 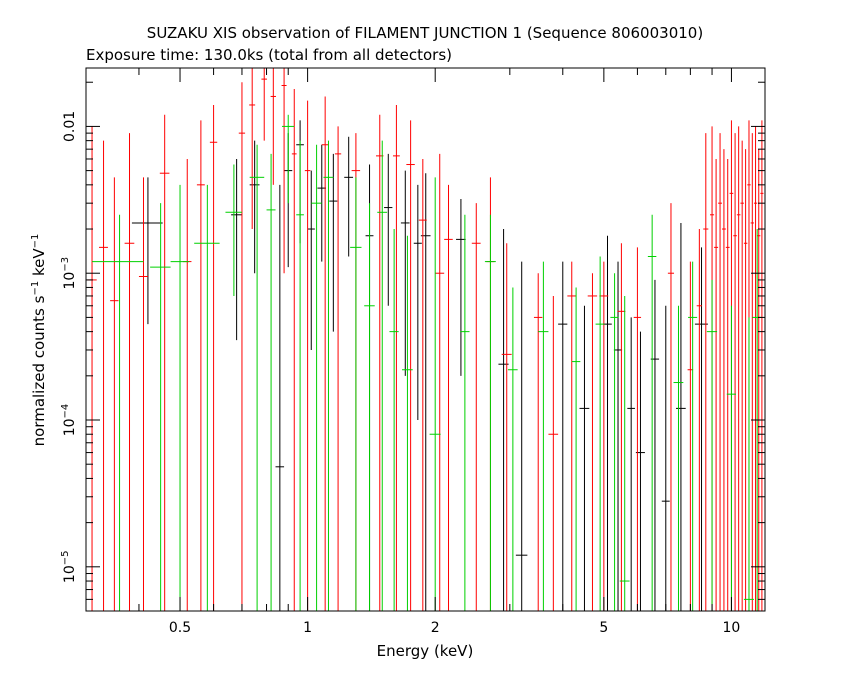 What do you see at coordinates (180, 628) in the screenshot?
I see `x-tick-label: 0.5` at bounding box center [180, 628].